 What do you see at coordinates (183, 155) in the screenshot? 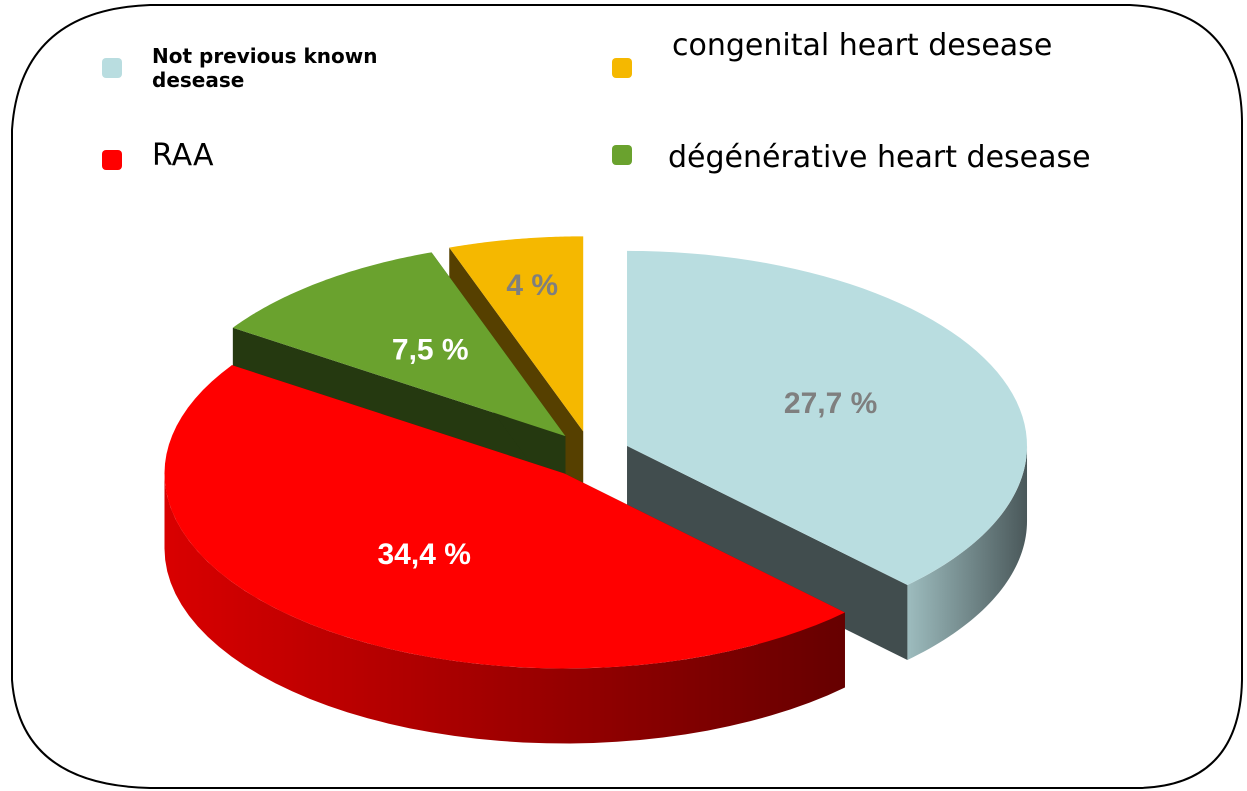
I see `legend-label: RAA` at bounding box center [183, 155].